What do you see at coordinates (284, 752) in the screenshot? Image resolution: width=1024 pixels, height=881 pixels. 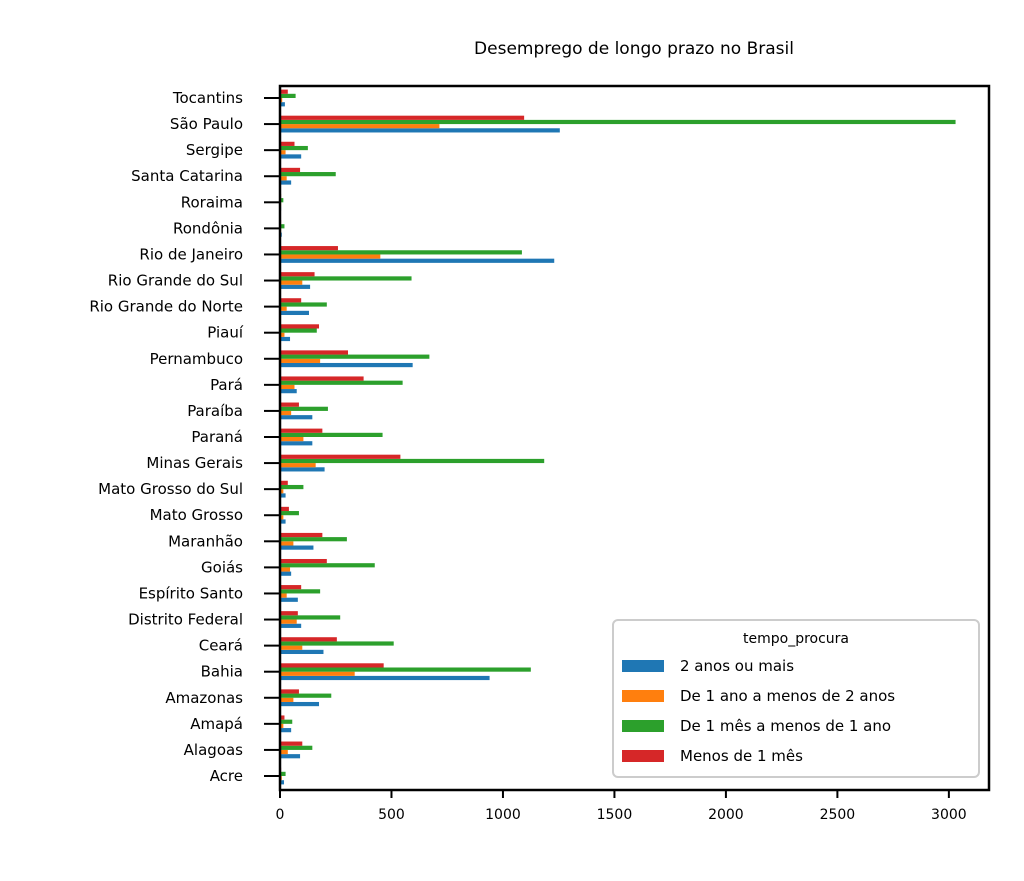 I see `bar-alagoas-s1` at bounding box center [284, 752].